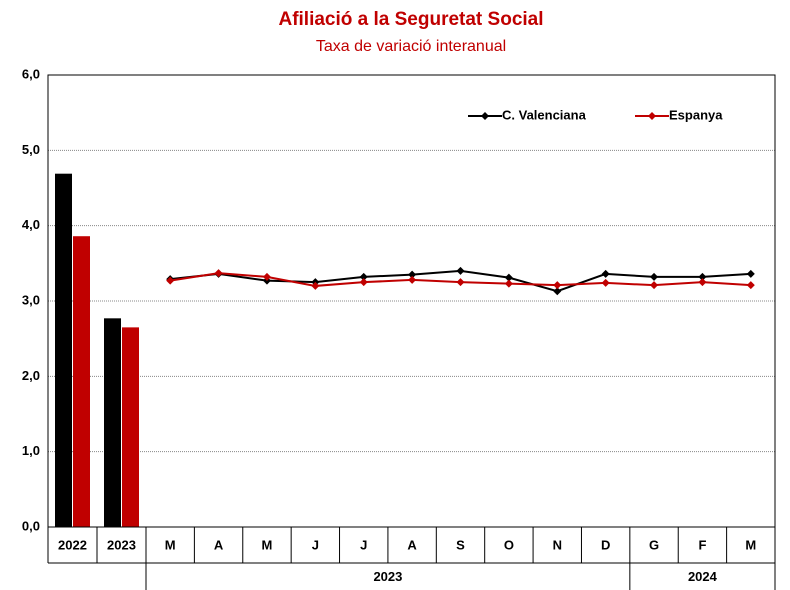 The image size is (790, 590). What do you see at coordinates (544, 114) in the screenshot?
I see `legend-label: C. Valenciana` at bounding box center [544, 114].